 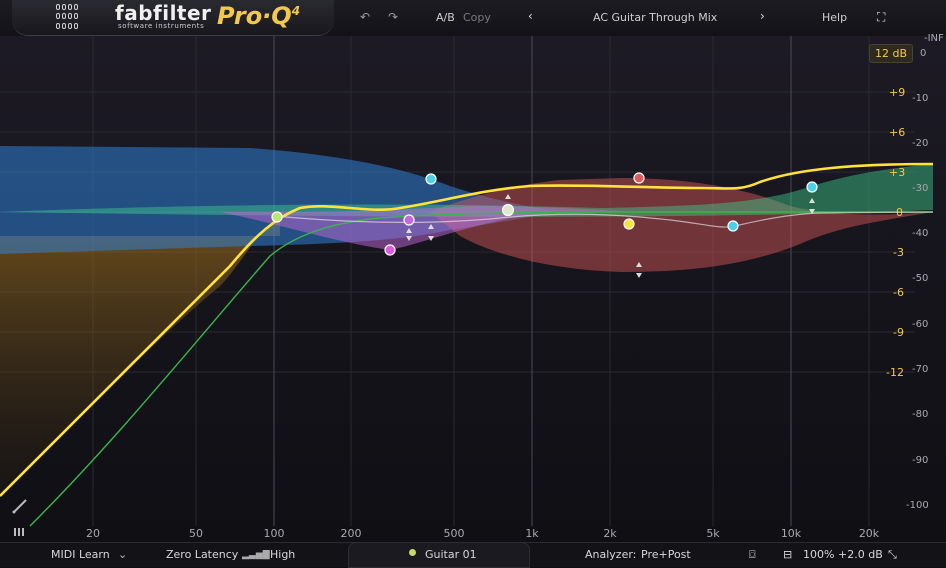 I want to click on freq-label-10k: 10k, so click(x=791, y=533).